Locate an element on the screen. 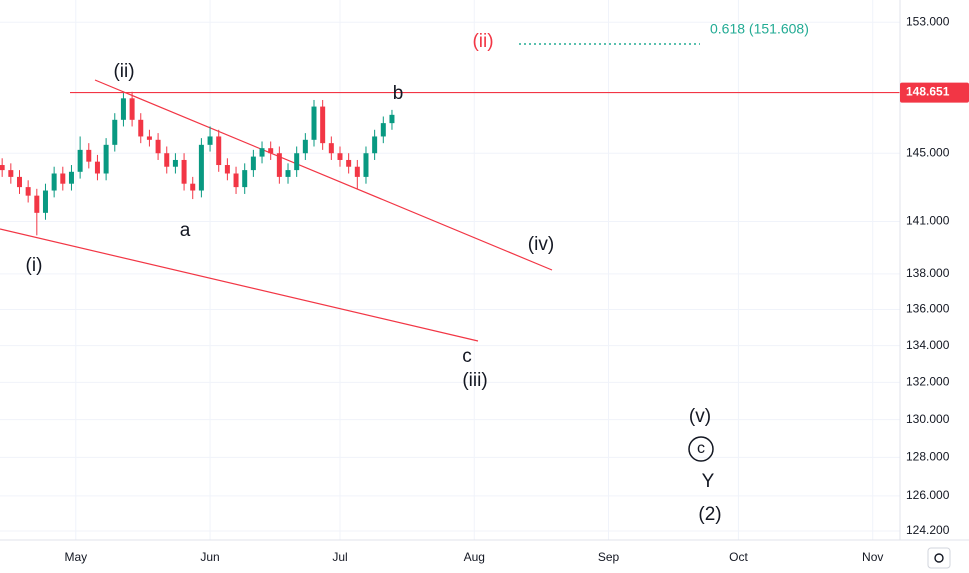  annotation: (v) is located at coordinates (700, 416).